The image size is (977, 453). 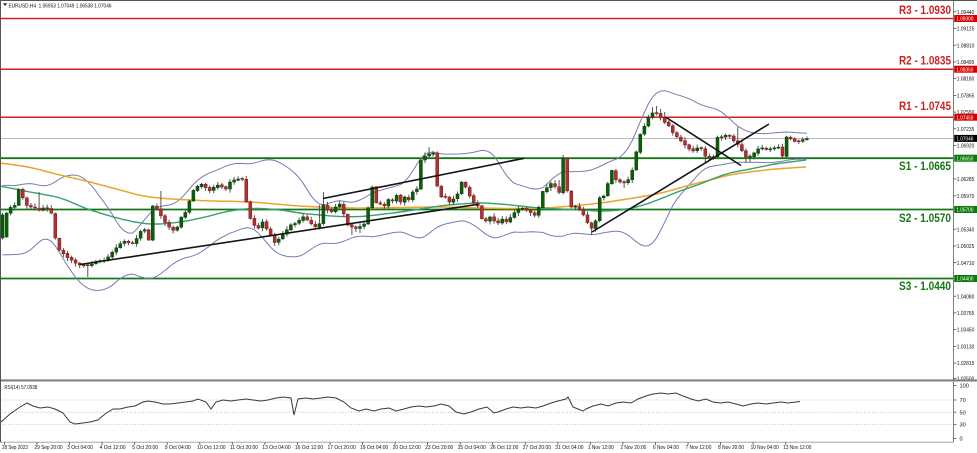 I want to click on svg-text: 50, so click(x=963, y=413).